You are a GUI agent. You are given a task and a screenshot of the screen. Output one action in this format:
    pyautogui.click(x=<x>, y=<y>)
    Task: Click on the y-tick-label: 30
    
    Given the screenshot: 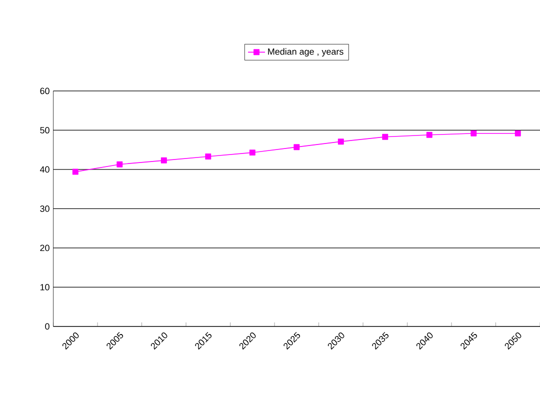 What is the action you would take?
    pyautogui.click(x=45, y=209)
    